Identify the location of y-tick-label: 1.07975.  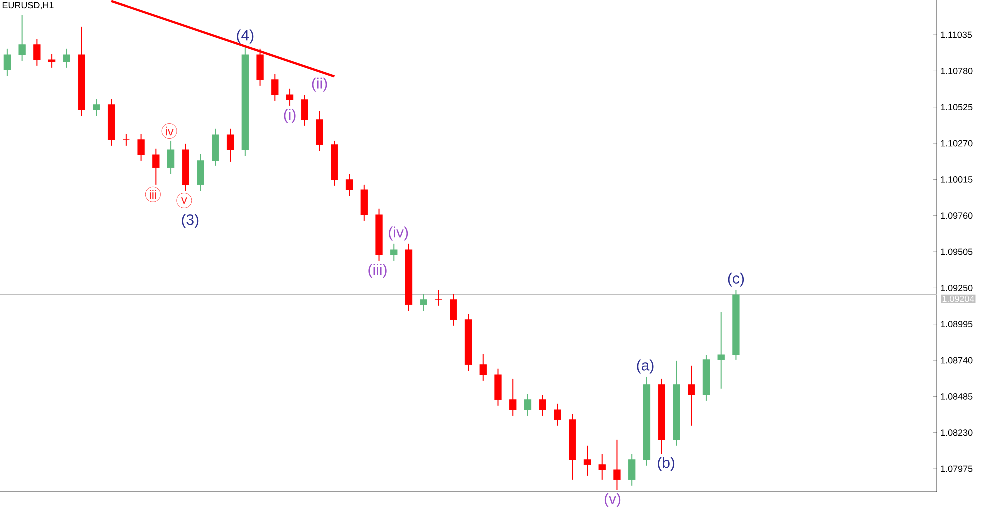
(957, 469).